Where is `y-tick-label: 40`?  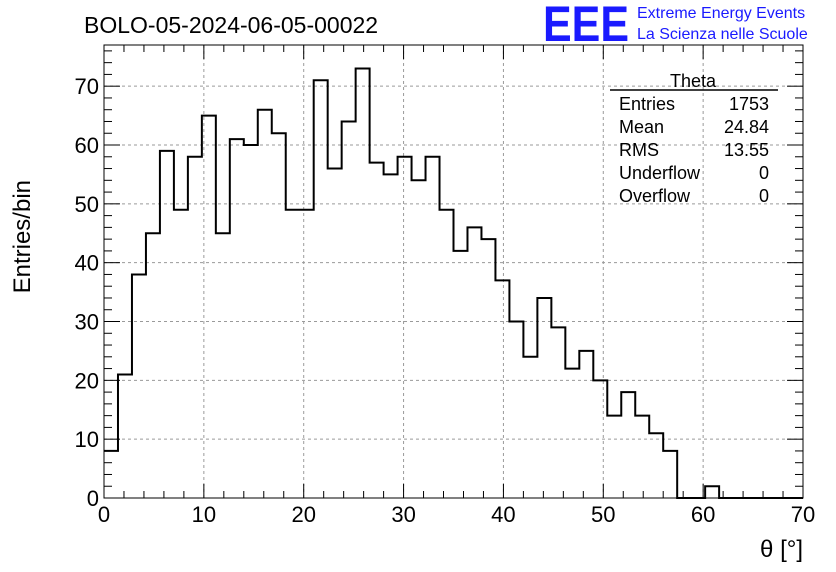 y-tick-label: 40 is located at coordinates (87, 263).